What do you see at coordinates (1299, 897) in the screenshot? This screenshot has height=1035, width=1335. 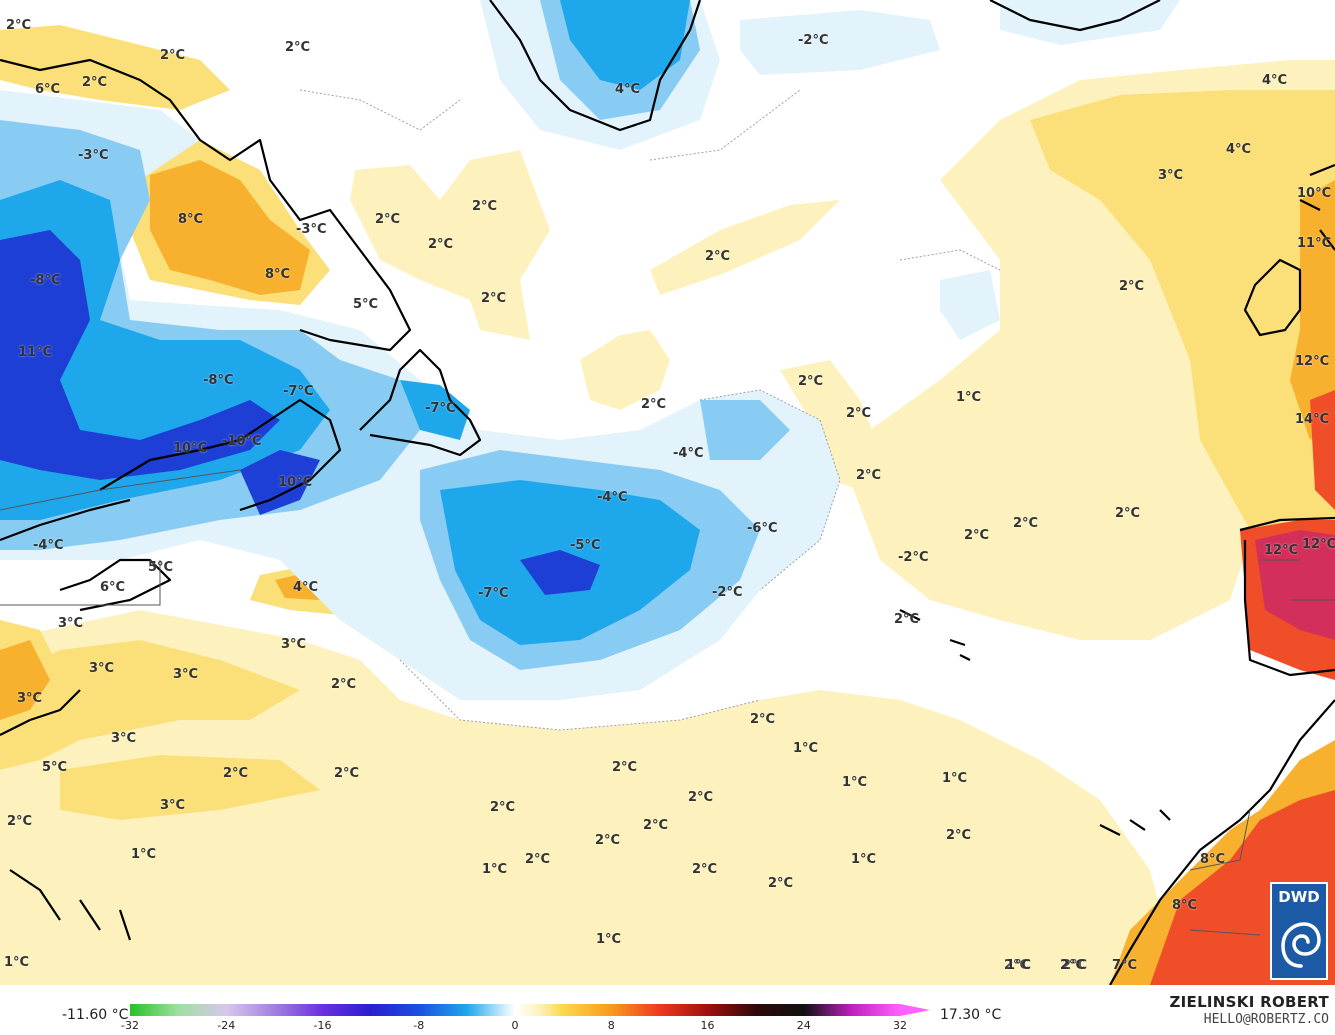 I see `dwd-logo-text: DWD` at bounding box center [1299, 897].